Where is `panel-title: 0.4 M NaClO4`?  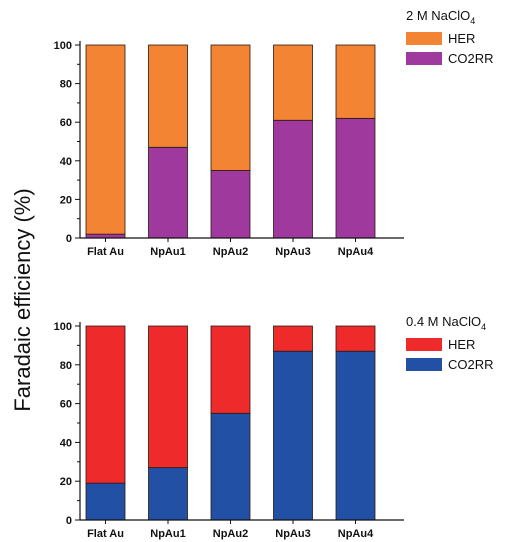 panel-title: 0.4 M NaClO4 is located at coordinates (446, 323).